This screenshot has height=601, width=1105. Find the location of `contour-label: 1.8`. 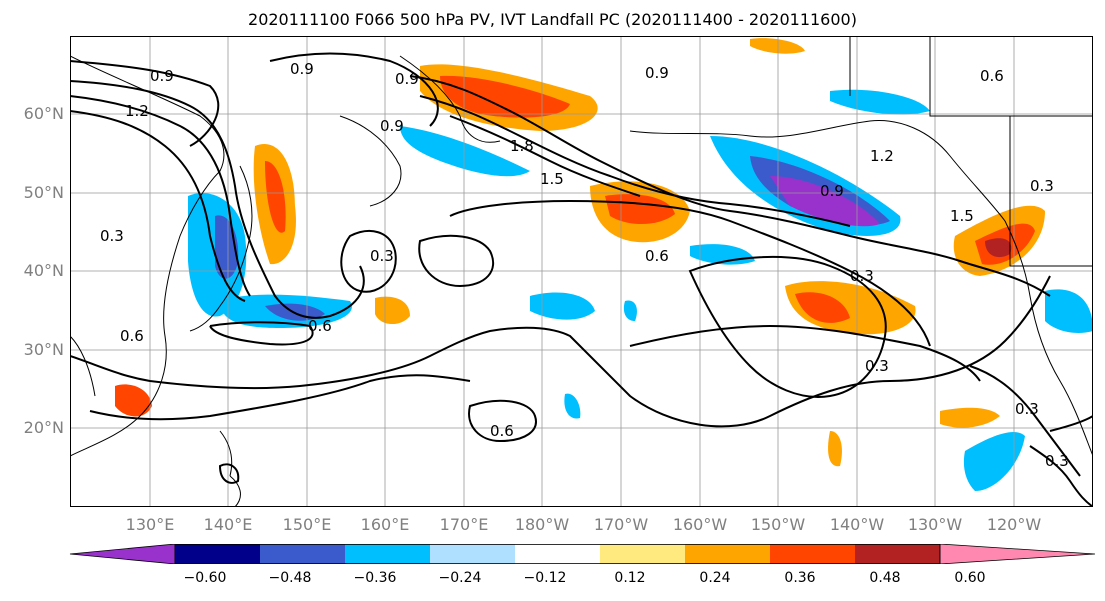

contour-label: 1.8 is located at coordinates (522, 146).